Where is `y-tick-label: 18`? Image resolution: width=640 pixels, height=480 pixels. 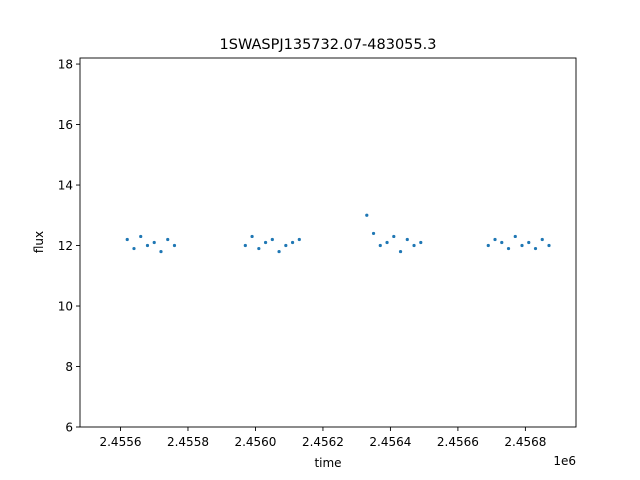
y-tick-label: 18 is located at coordinates (65, 65).